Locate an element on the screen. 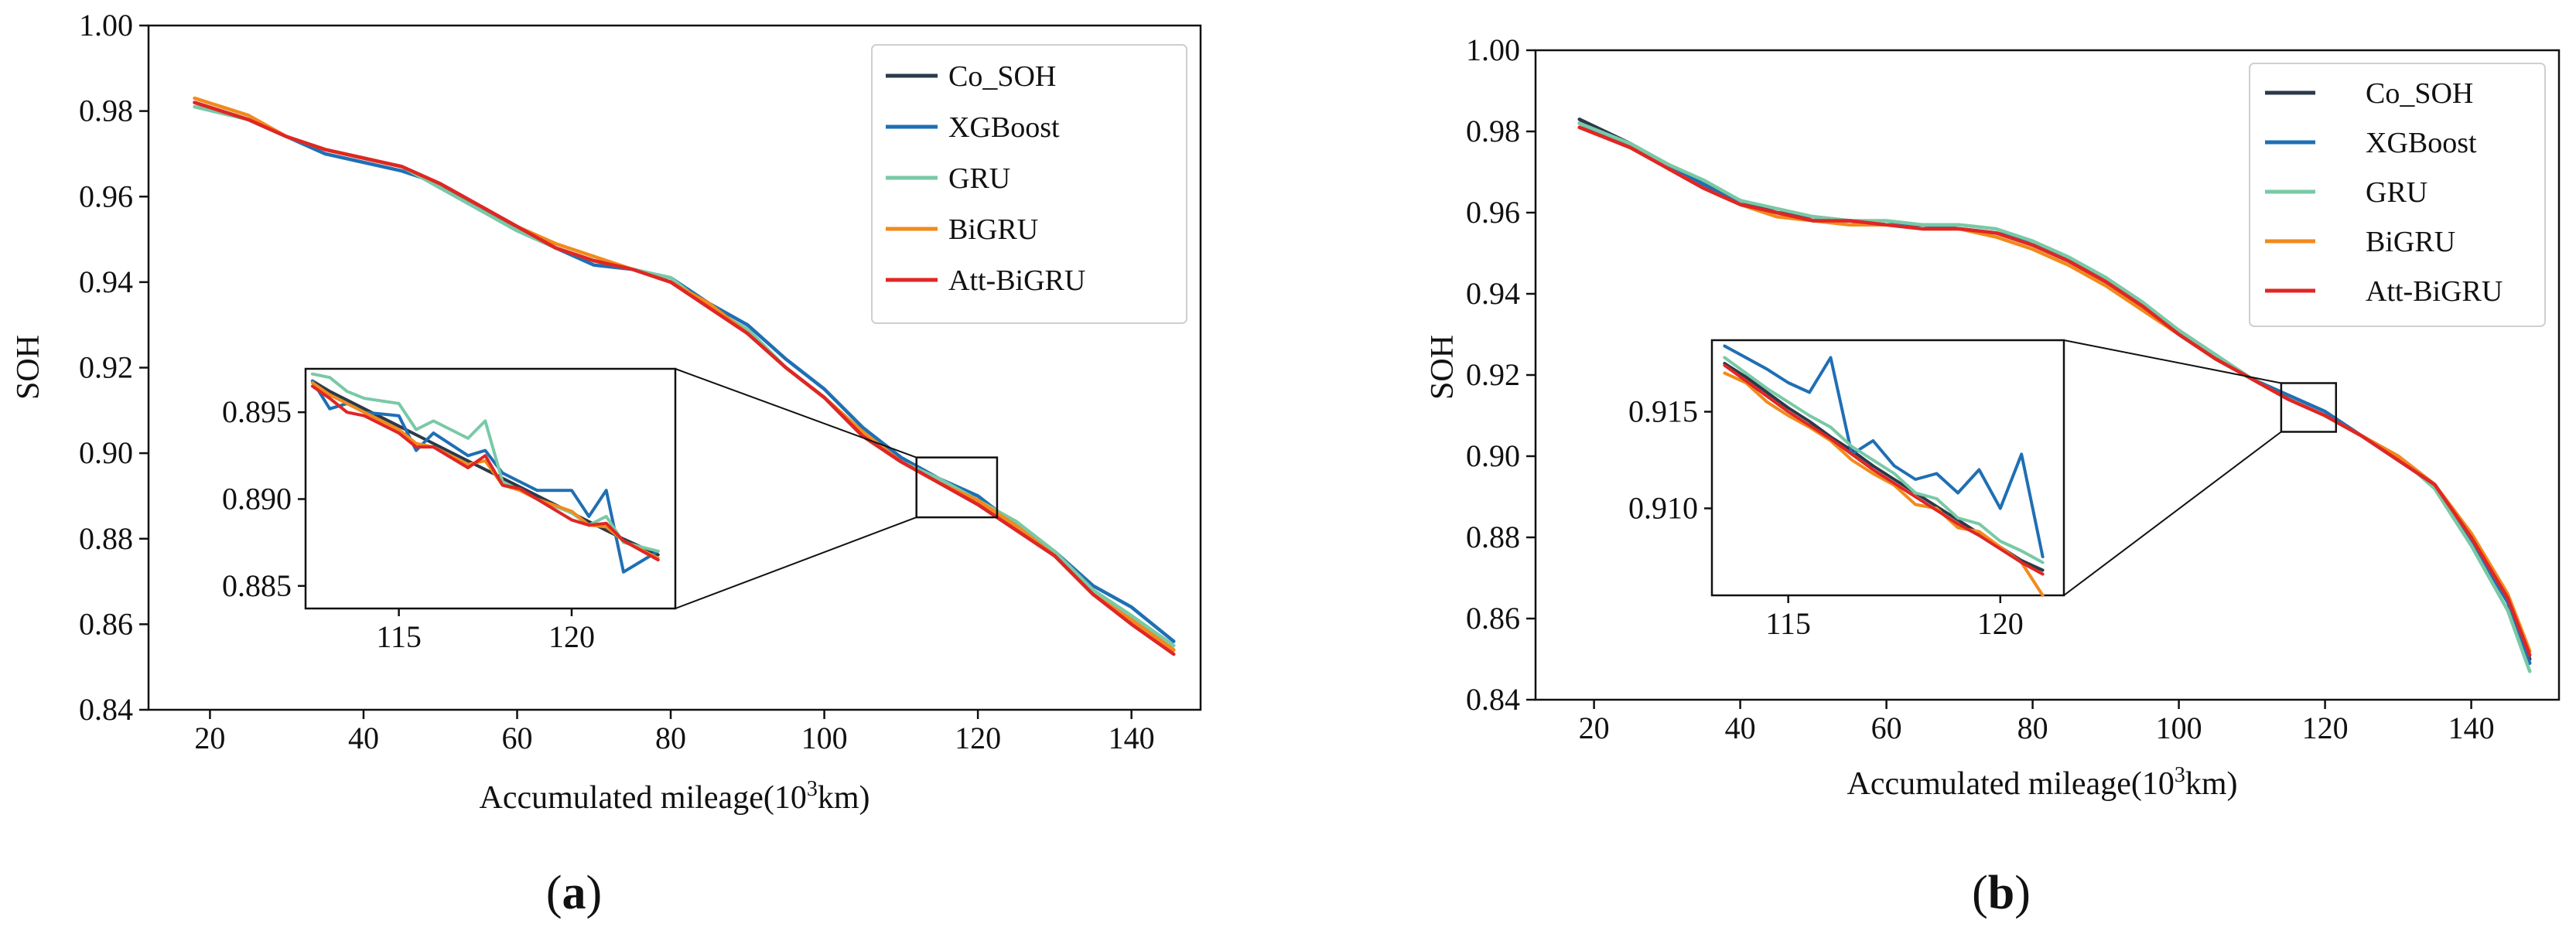 This screenshot has height=934, width=2576. inset: 115 120 0.885 0.890 0.895 is located at coordinates (449, 510).